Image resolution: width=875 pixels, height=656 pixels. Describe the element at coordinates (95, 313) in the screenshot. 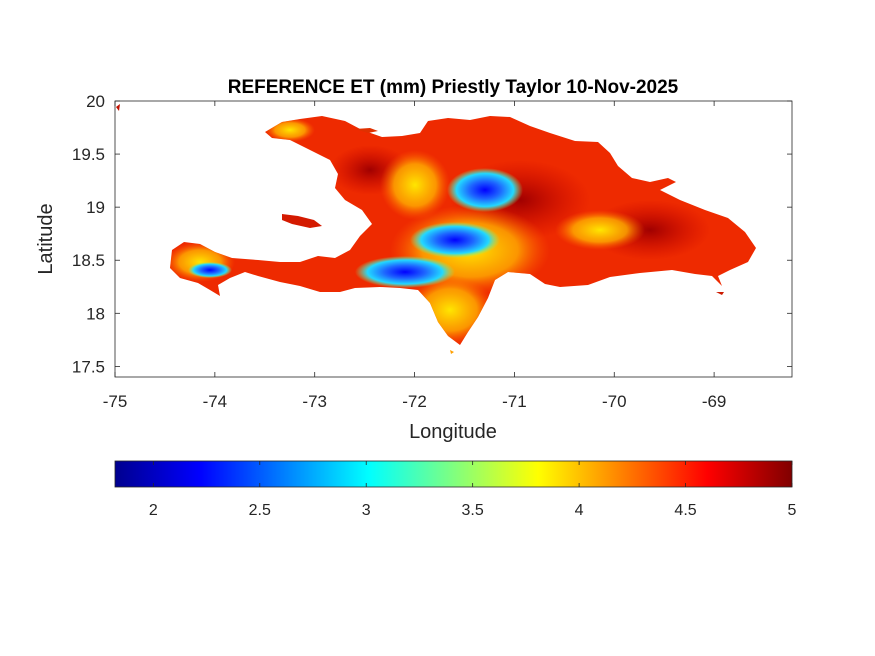

I see `y-tick-label: 18` at that location.